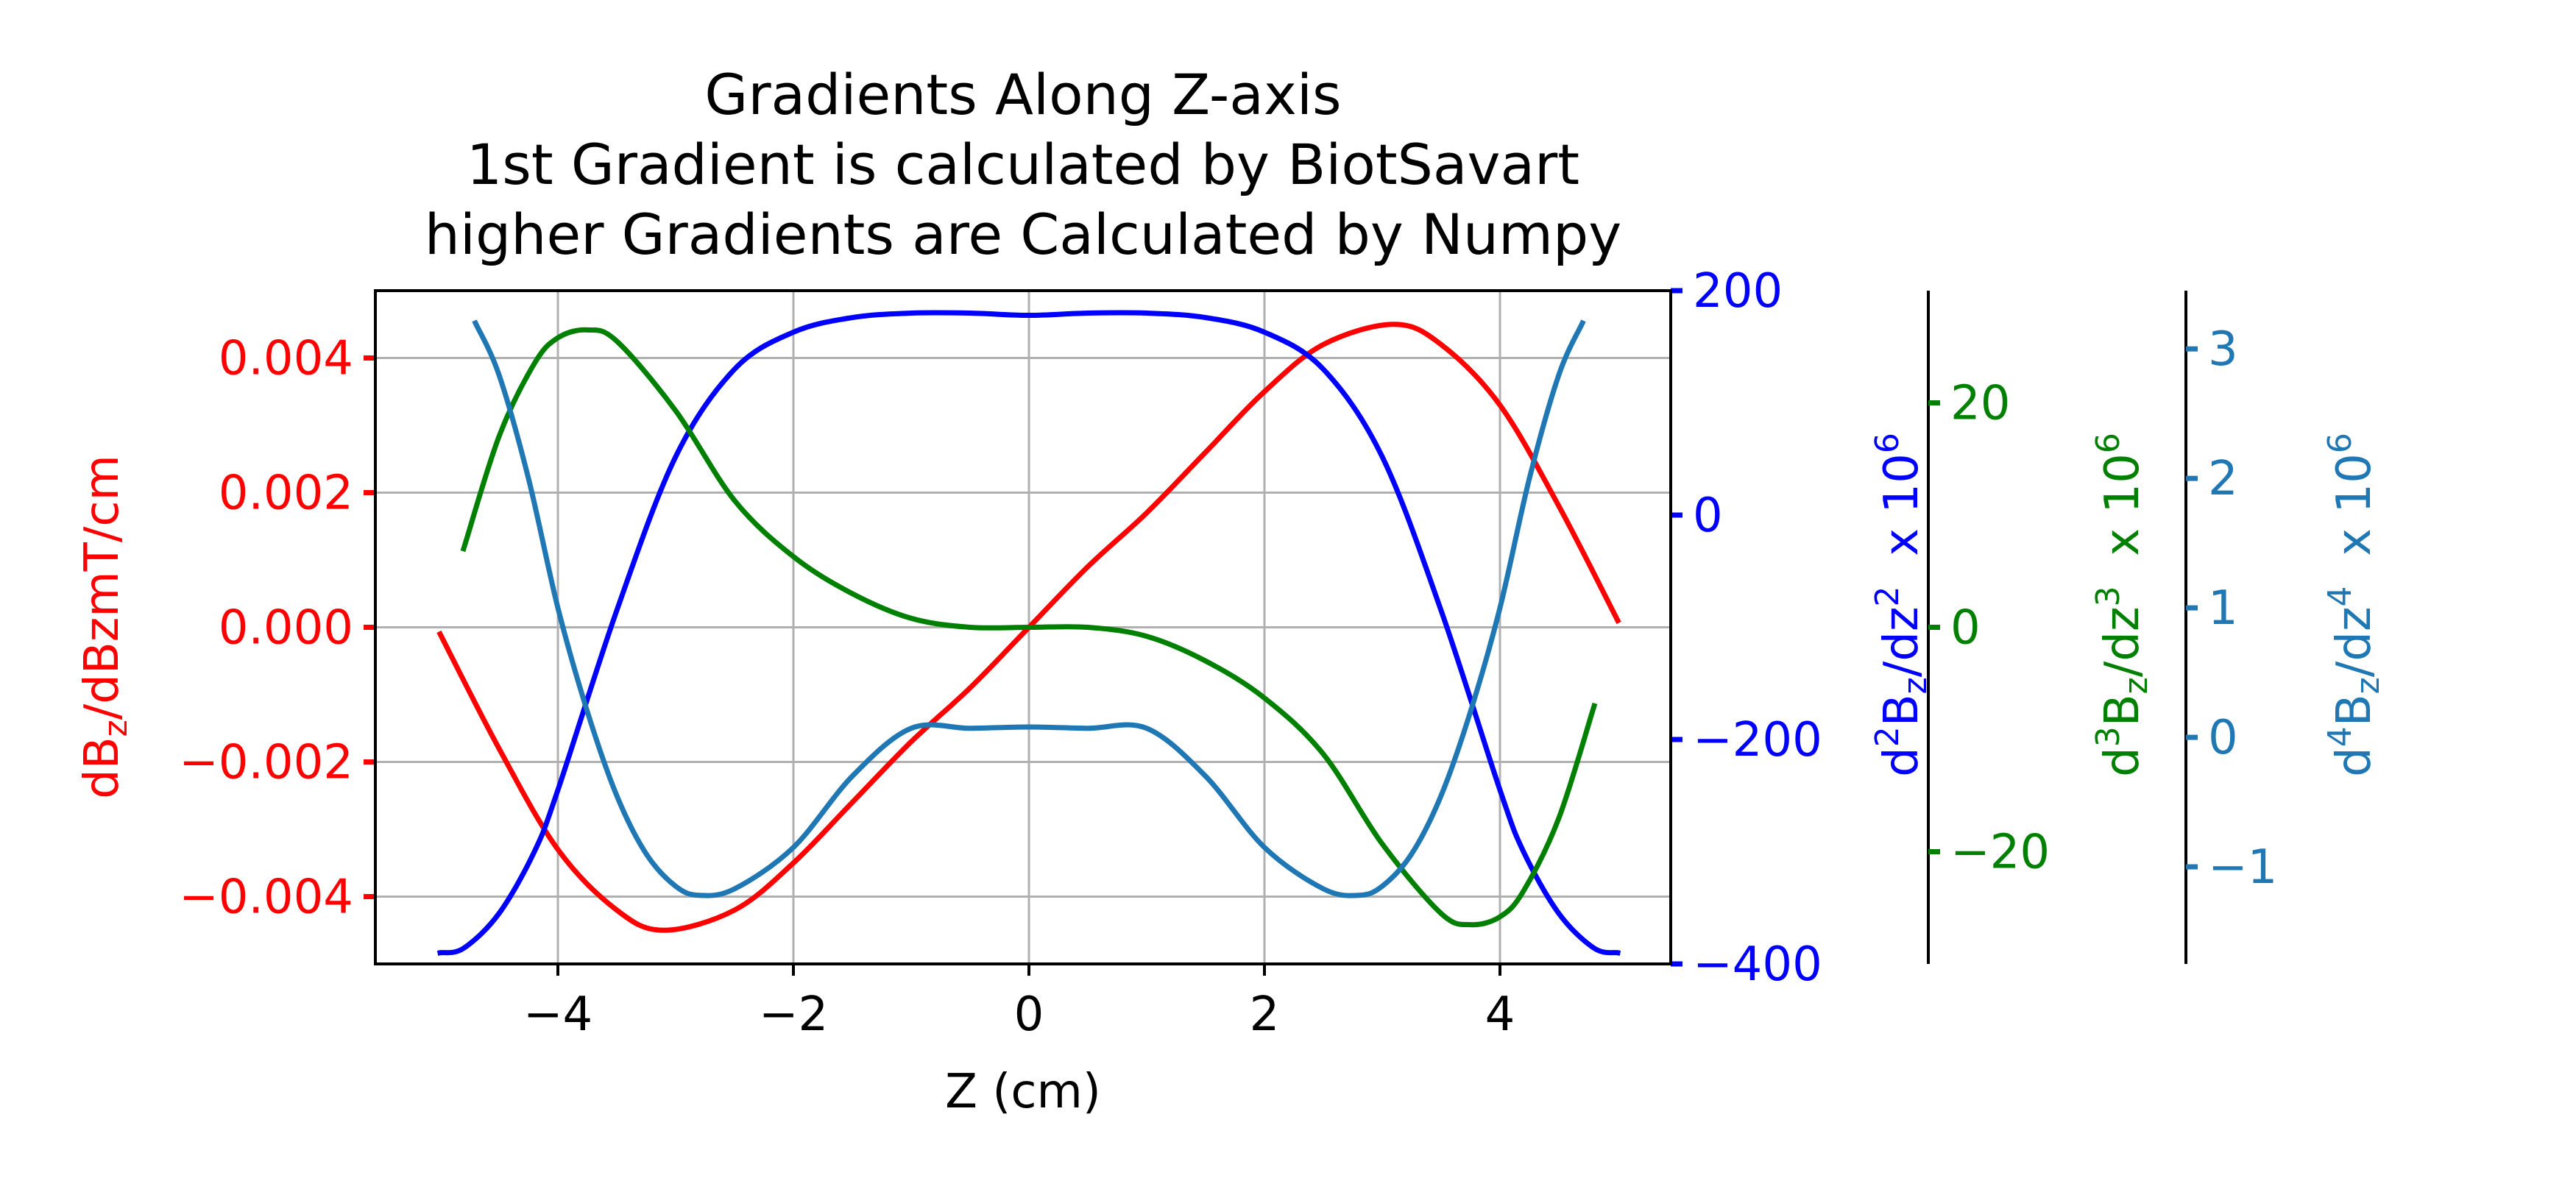  I want to click on y-tick-label-g1: 0.002, so click(286, 494).